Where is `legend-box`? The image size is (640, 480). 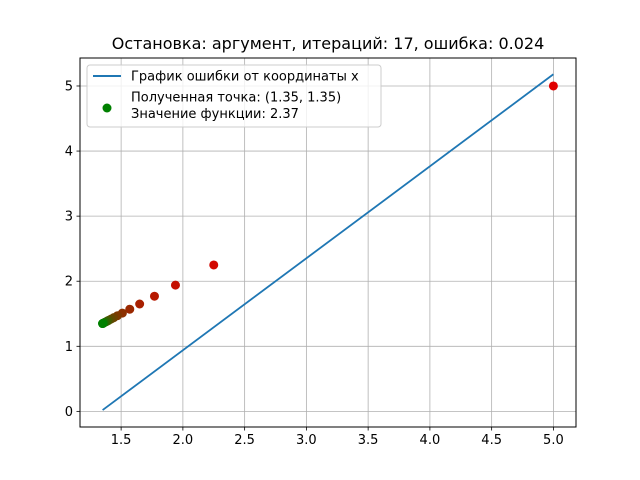
legend-box is located at coordinates (234, 96).